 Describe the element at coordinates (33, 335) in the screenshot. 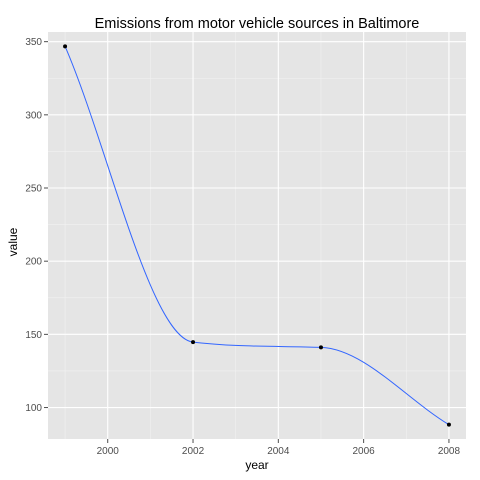

I see `y-tick-label: 150` at that location.